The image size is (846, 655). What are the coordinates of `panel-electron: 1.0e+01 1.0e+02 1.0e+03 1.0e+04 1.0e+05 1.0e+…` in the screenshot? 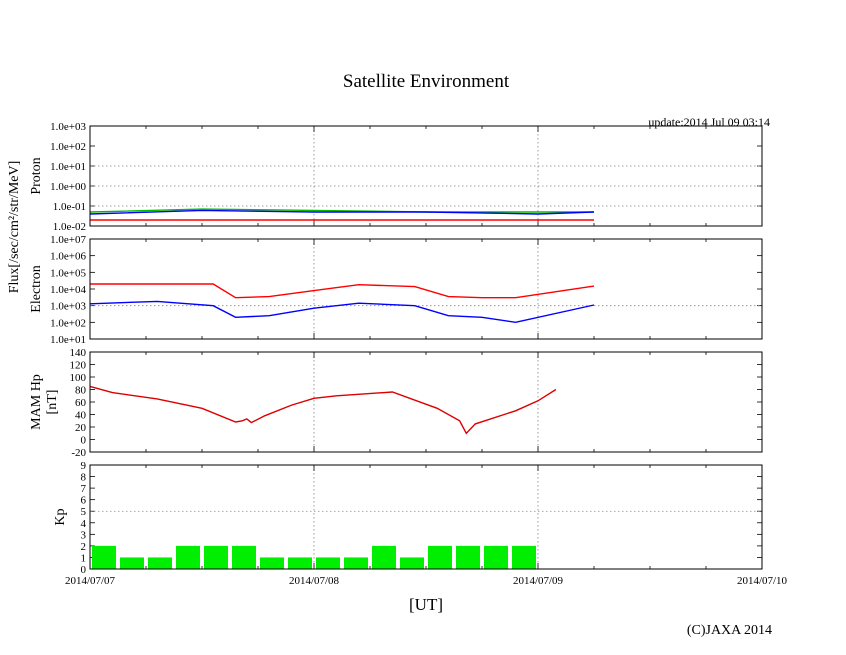 It's located at (396, 290).